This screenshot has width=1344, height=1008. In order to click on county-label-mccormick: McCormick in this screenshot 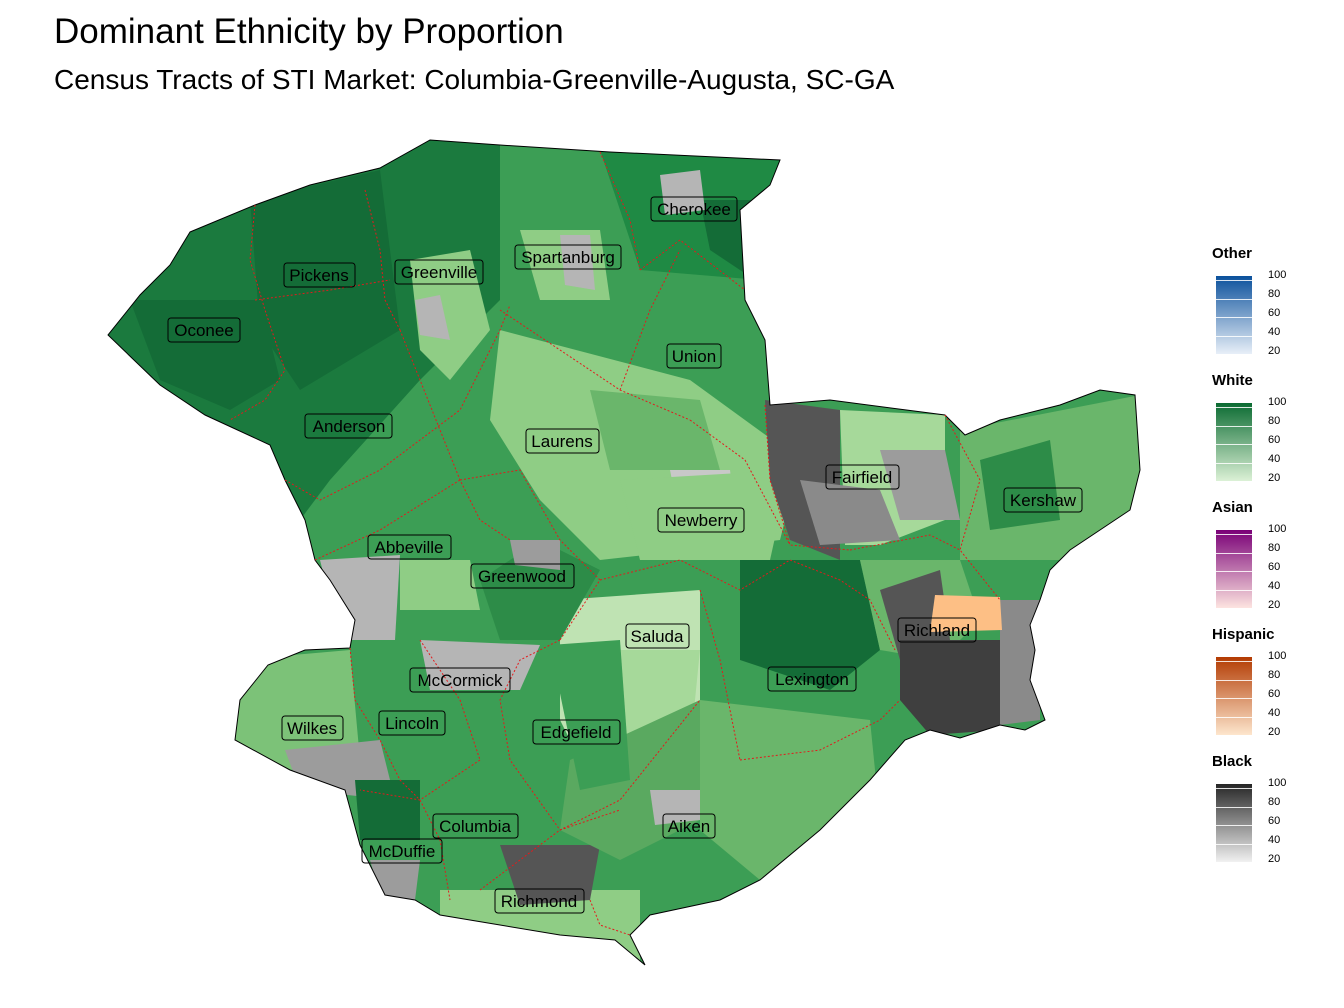, I will do `click(460, 680)`.